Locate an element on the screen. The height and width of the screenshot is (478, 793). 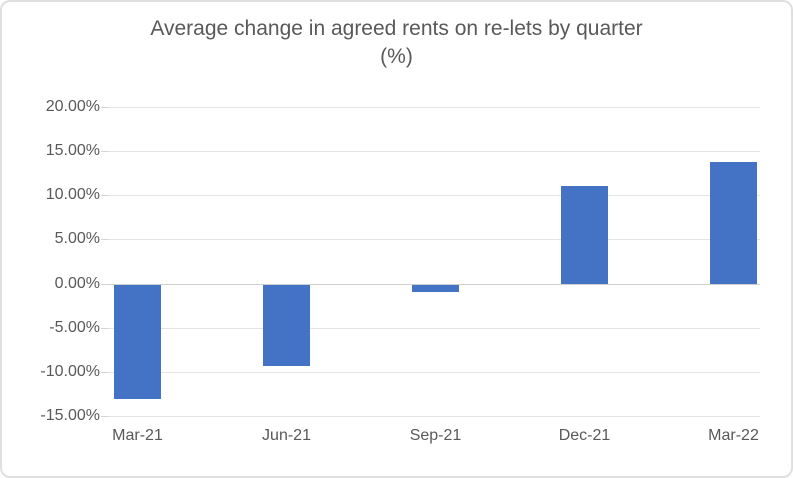
x-axis-category-label: Jun-21 is located at coordinates (286, 435).